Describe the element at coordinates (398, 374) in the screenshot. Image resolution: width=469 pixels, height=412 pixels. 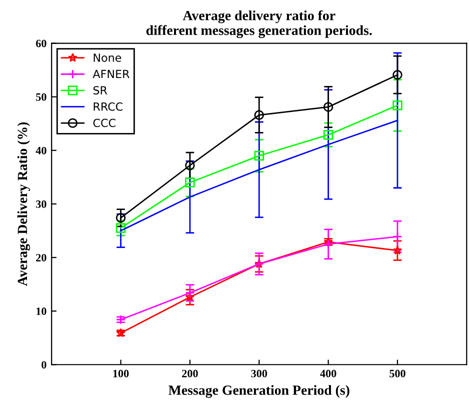
I see `x-tick-label: 500` at that location.